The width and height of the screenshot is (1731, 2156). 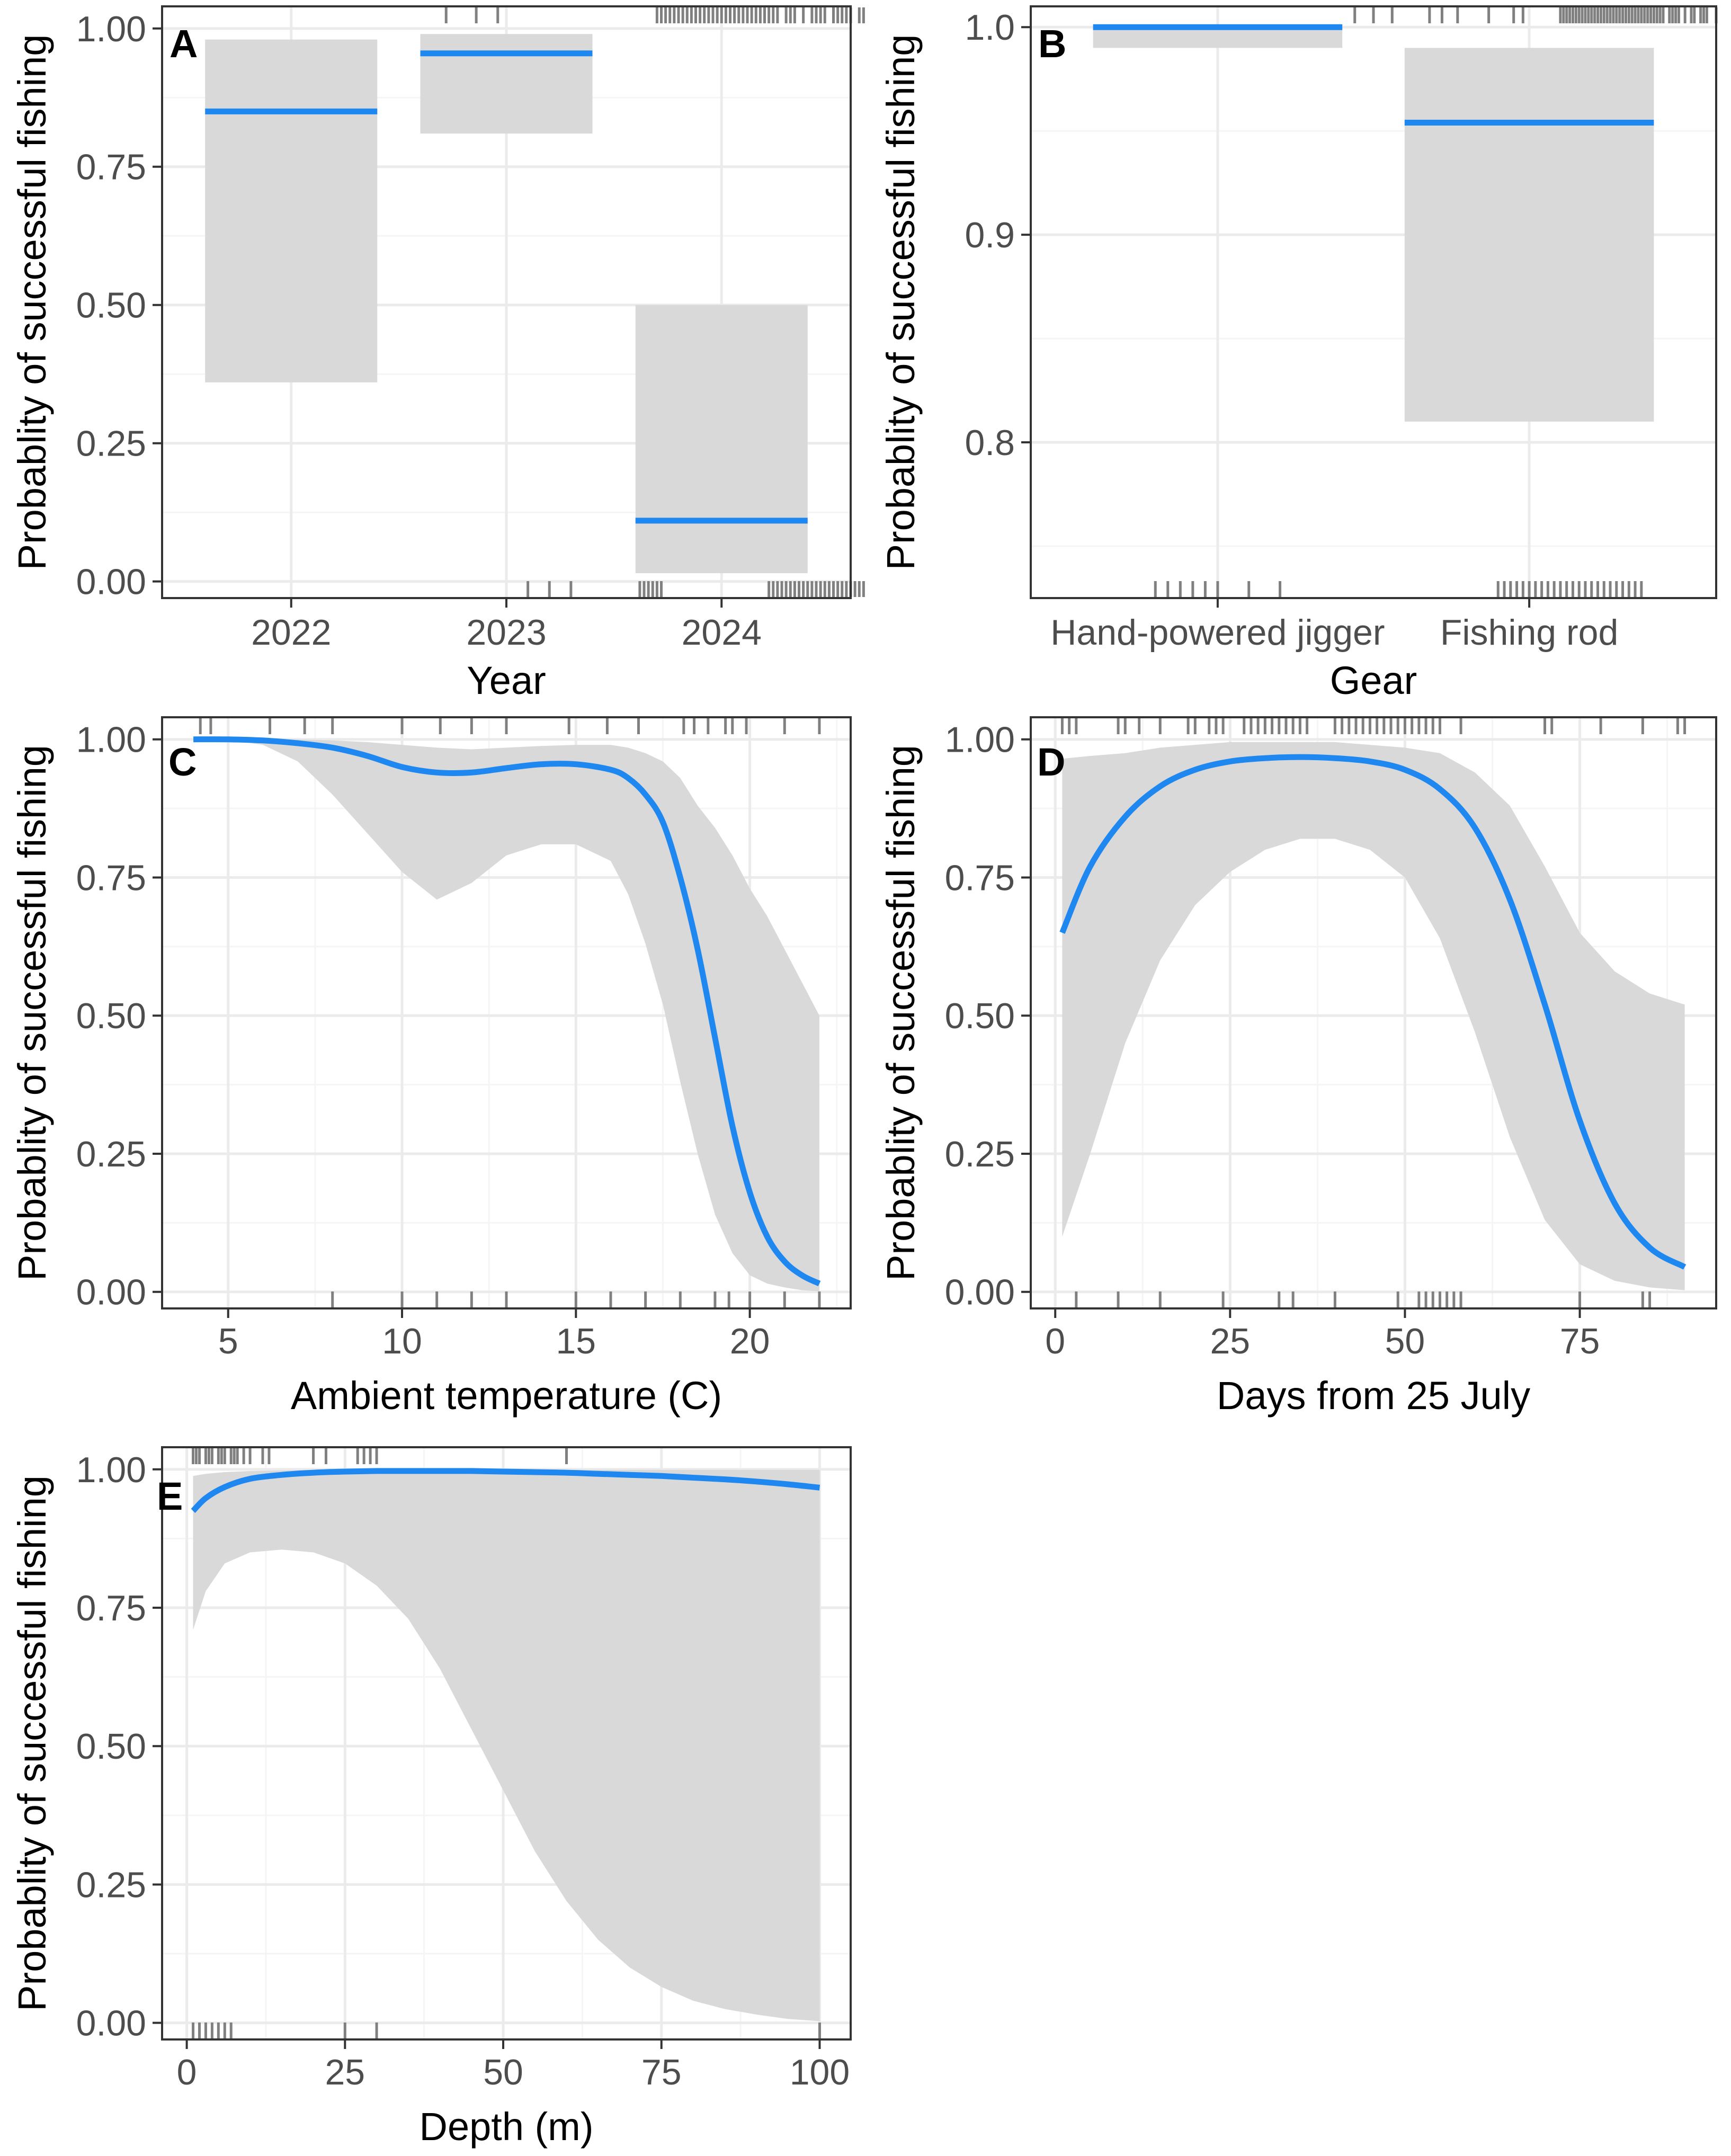 What do you see at coordinates (1373, 1396) in the screenshot?
I see `x-axis-title: Days from 25 July` at bounding box center [1373, 1396].